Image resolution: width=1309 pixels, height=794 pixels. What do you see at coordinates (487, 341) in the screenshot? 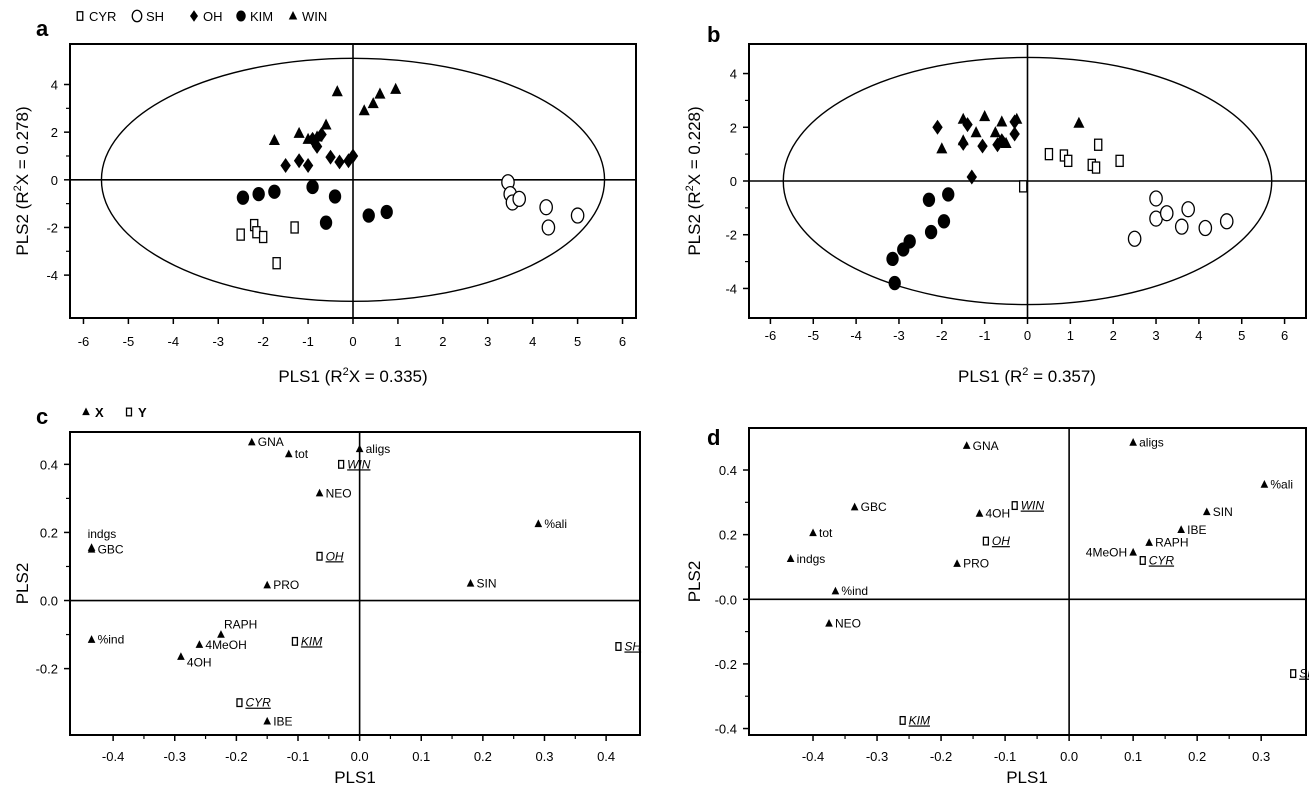
I see `x-tick-label: 3` at bounding box center [487, 341].